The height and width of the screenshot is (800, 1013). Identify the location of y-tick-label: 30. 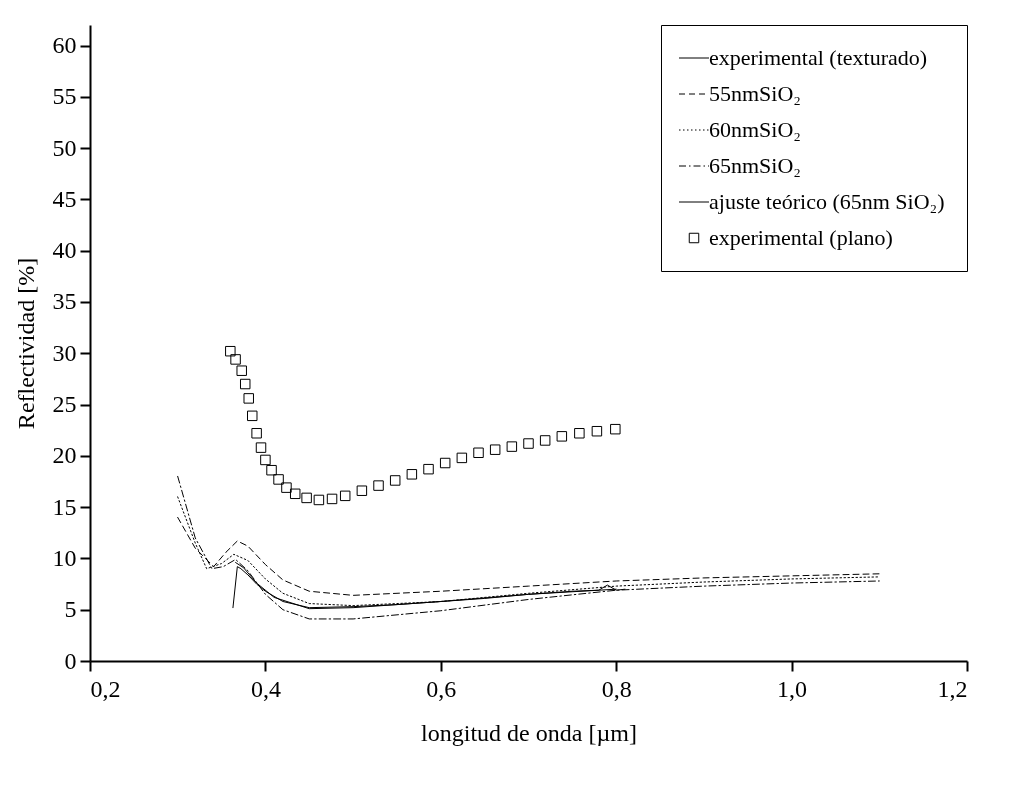
(64, 352).